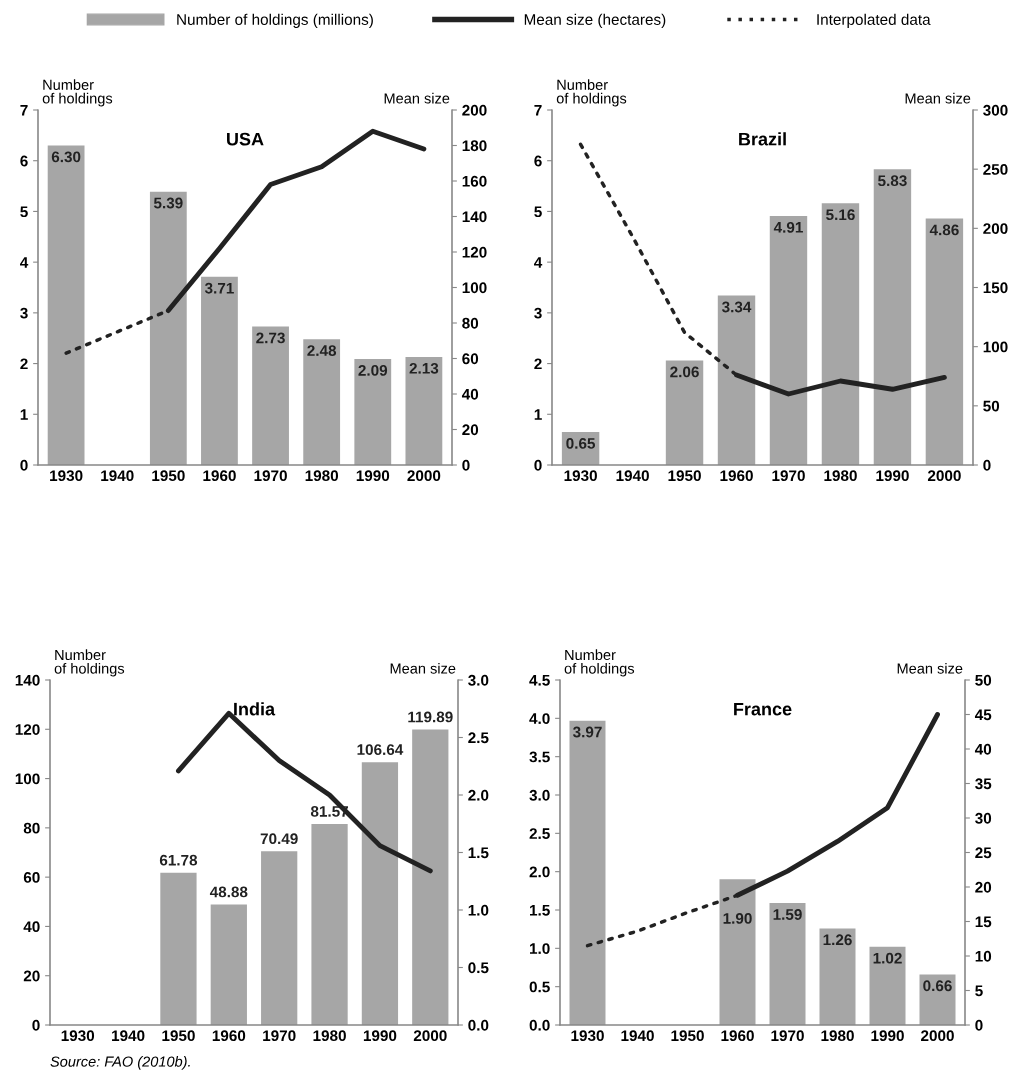 The width and height of the screenshot is (1018, 1088). What do you see at coordinates (987, 465) in the screenshot?
I see `y2-tick-label: 0` at bounding box center [987, 465].